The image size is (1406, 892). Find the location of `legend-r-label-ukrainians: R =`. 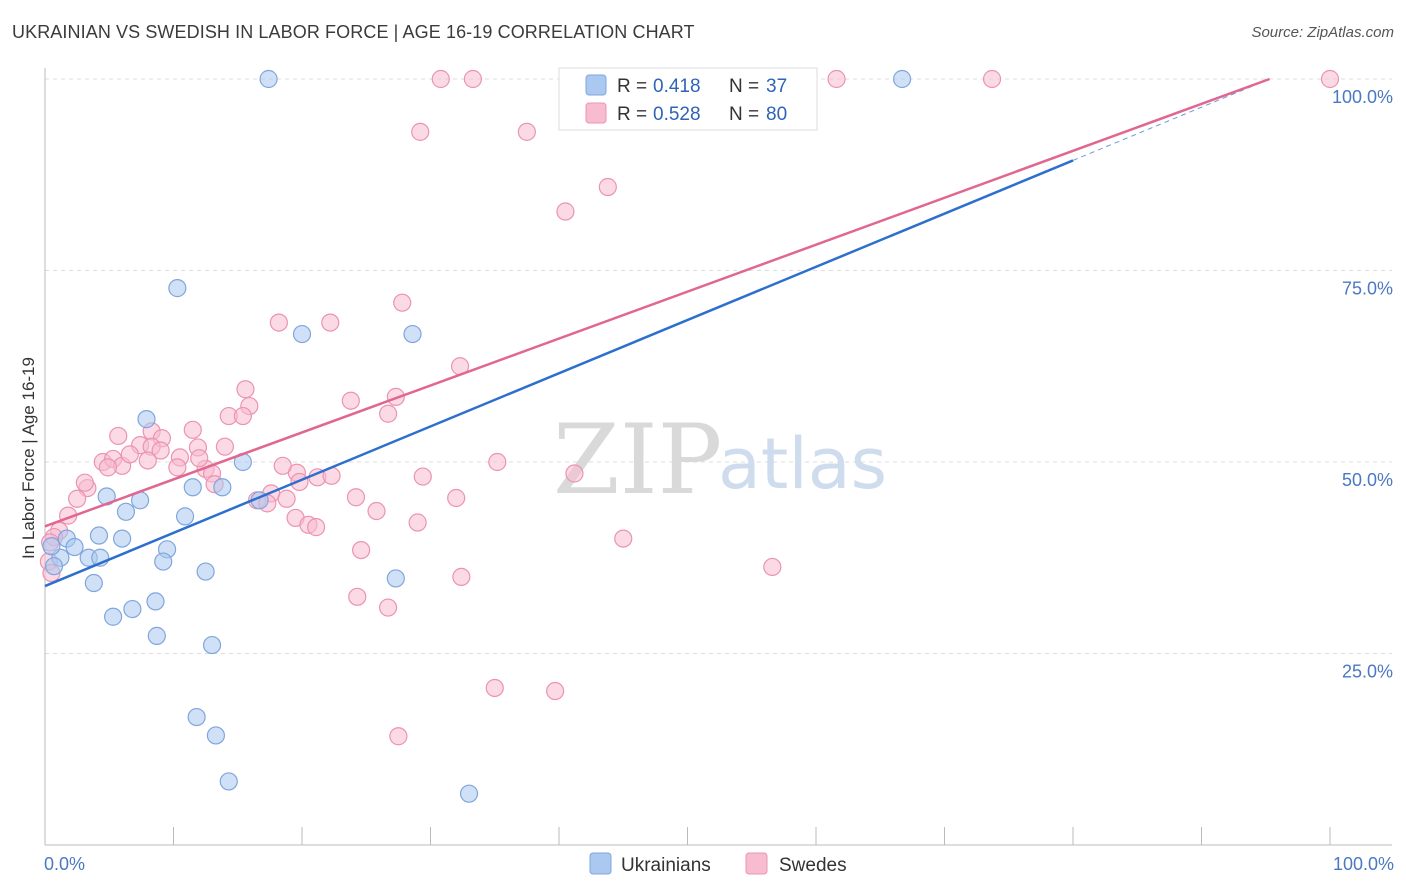

legend-r-label-ukrainians: R = is located at coordinates (632, 86).